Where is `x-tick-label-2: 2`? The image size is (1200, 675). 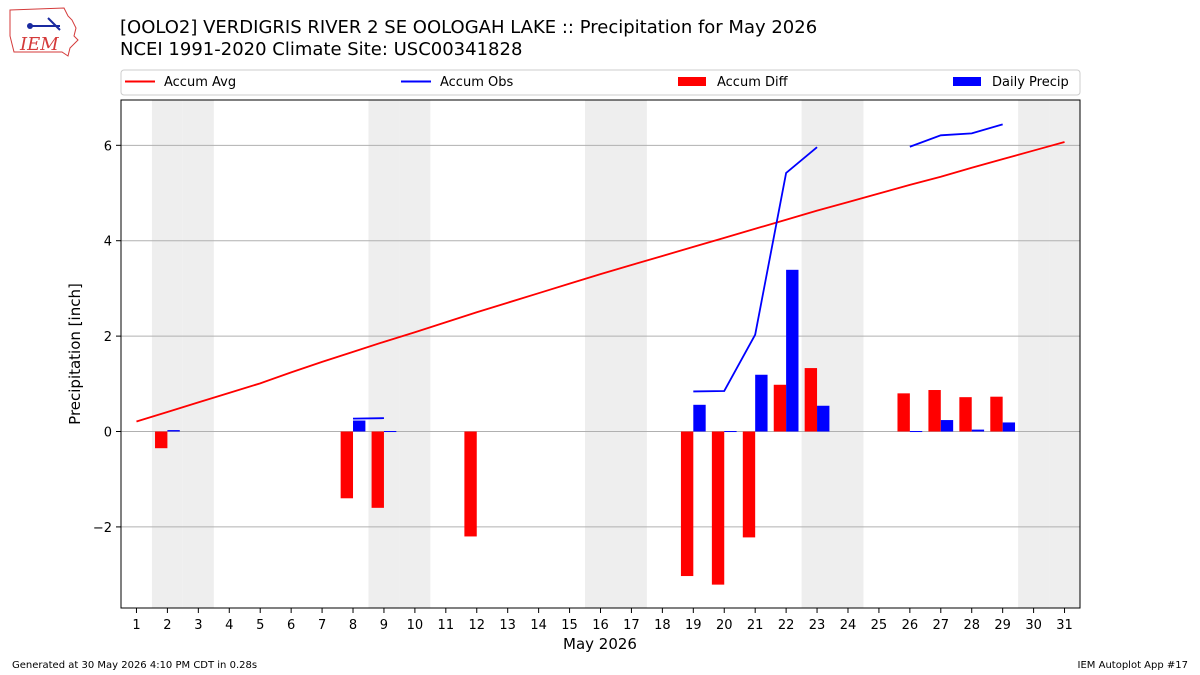 x-tick-label-2: 2 is located at coordinates (167, 625).